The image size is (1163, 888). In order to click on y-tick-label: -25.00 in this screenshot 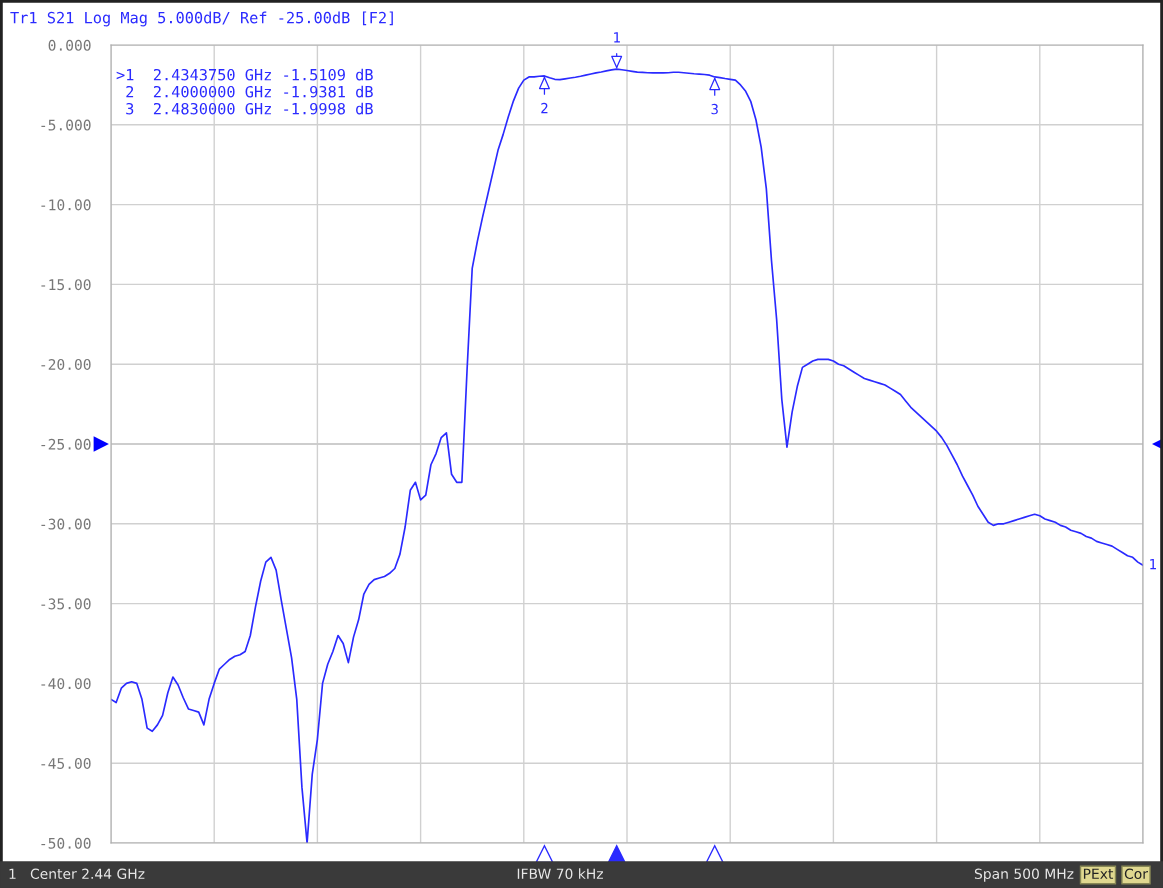, I will do `click(66, 444)`.